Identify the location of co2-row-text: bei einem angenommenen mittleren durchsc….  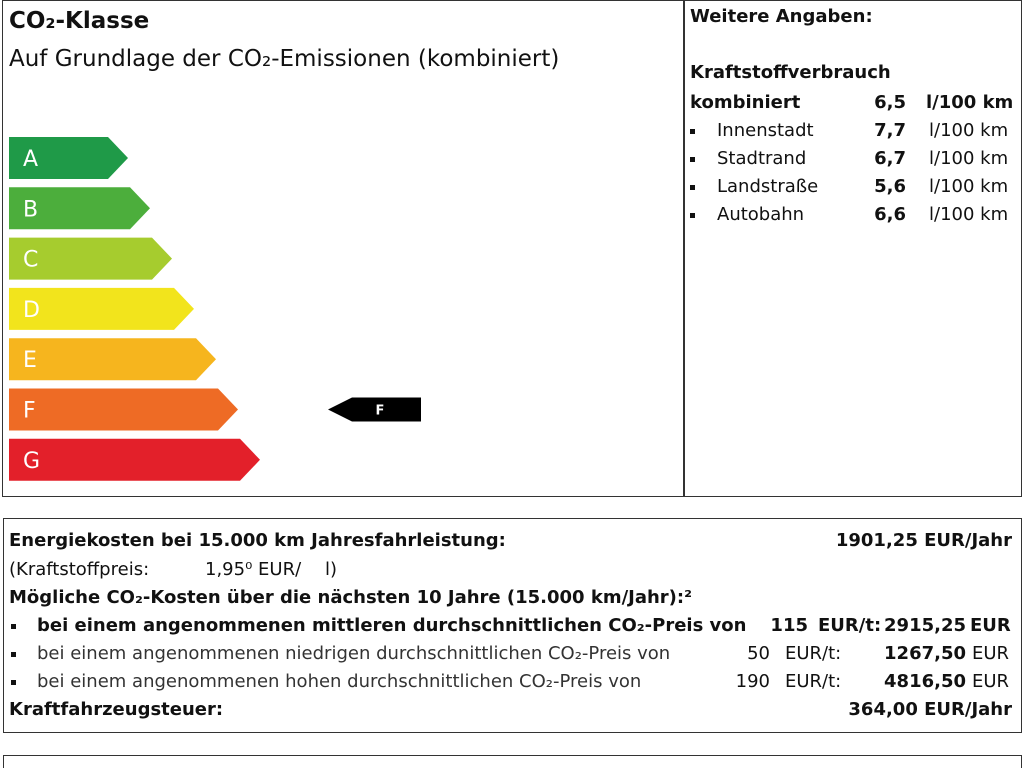
(392, 625).